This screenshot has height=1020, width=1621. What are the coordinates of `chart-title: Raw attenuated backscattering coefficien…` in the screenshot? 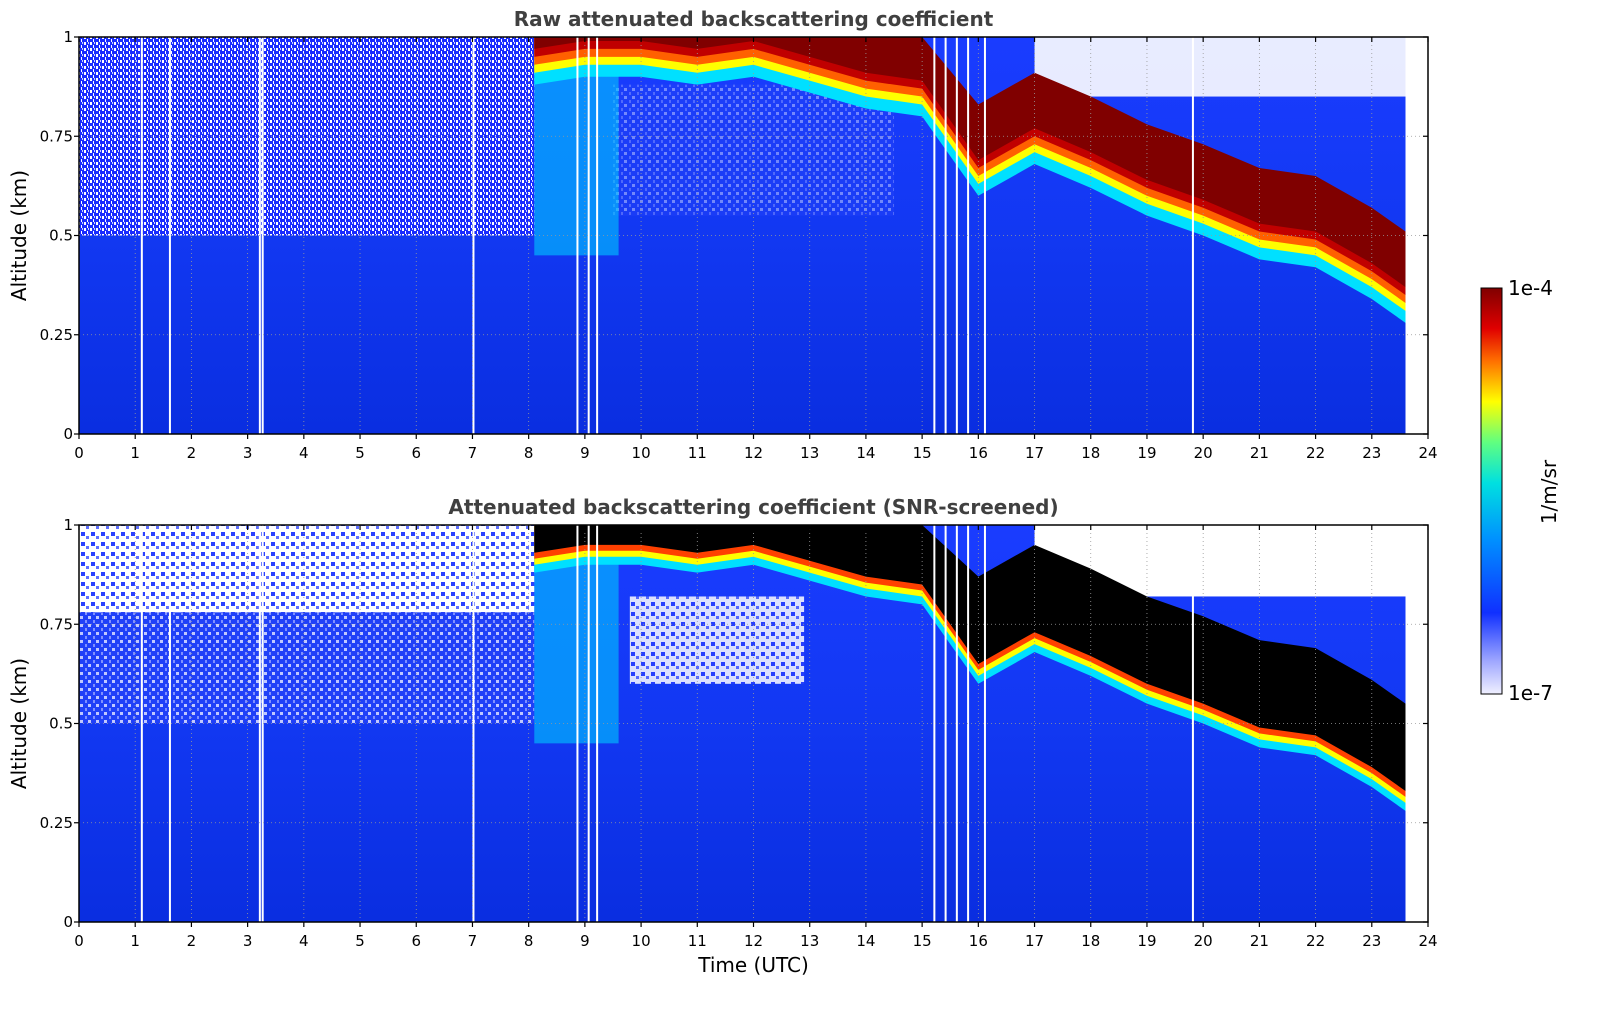 It's located at (754, 19).